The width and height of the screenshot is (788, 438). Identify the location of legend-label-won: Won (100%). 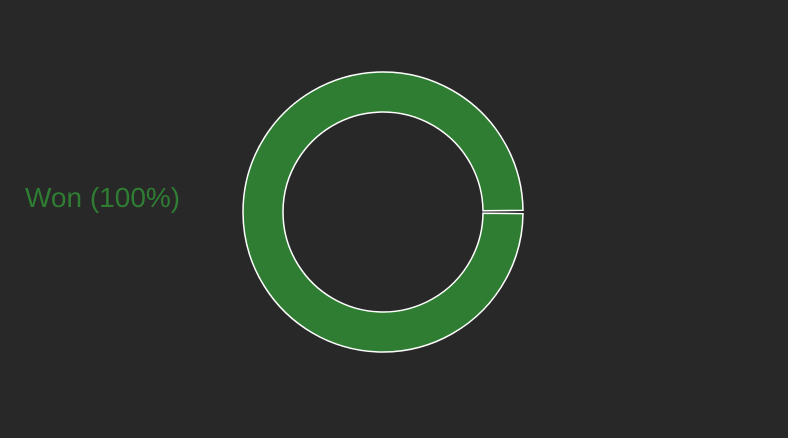
(103, 197).